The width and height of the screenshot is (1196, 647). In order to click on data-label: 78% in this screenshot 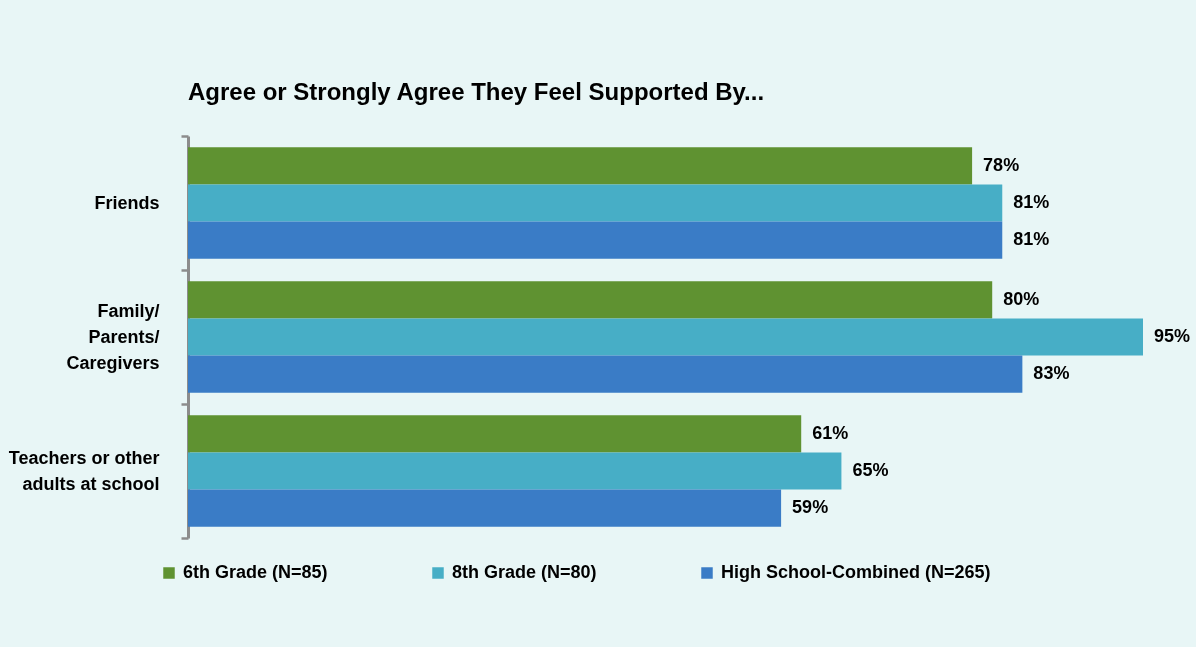, I will do `click(1001, 164)`.